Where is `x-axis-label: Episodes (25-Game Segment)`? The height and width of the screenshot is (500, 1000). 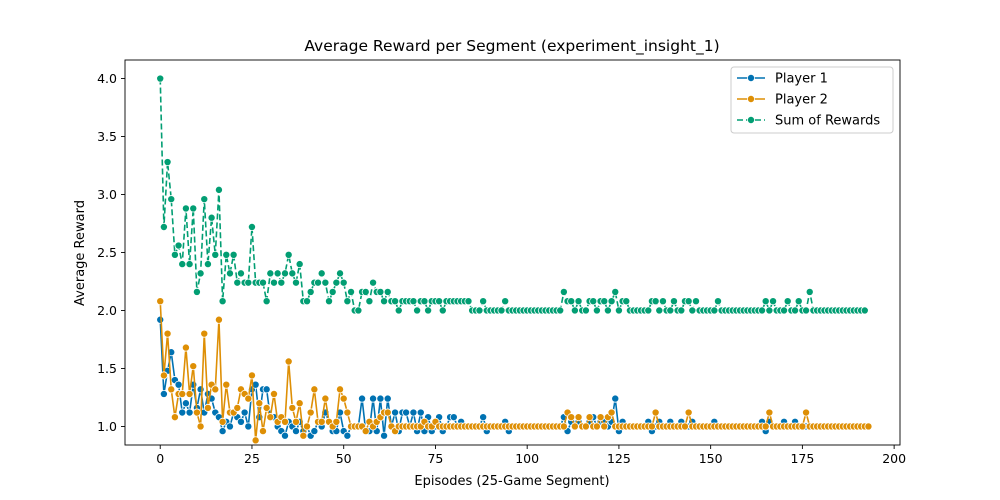
x-axis-label: Episodes (25-Game Segment) is located at coordinates (511, 481).